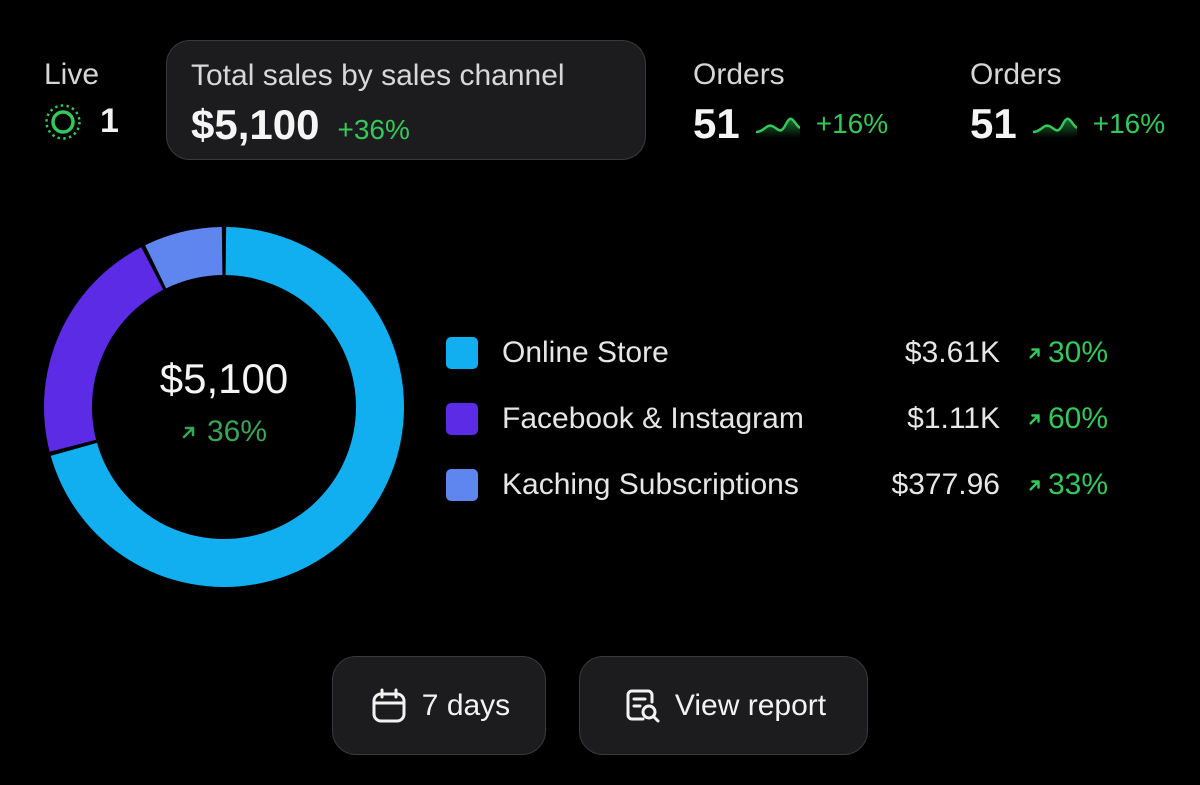  What do you see at coordinates (389, 705) in the screenshot?
I see `calendar-icon` at bounding box center [389, 705].